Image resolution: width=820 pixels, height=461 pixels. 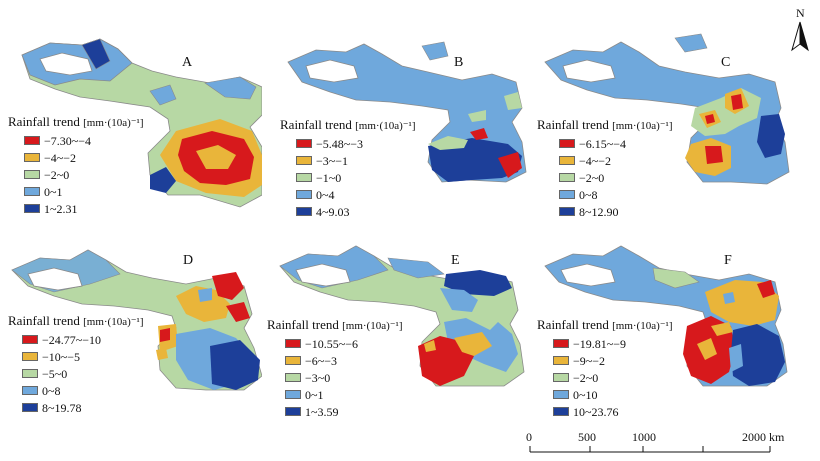 What do you see at coordinates (800, 13) in the screenshot?
I see `north-label: N` at bounding box center [800, 13].